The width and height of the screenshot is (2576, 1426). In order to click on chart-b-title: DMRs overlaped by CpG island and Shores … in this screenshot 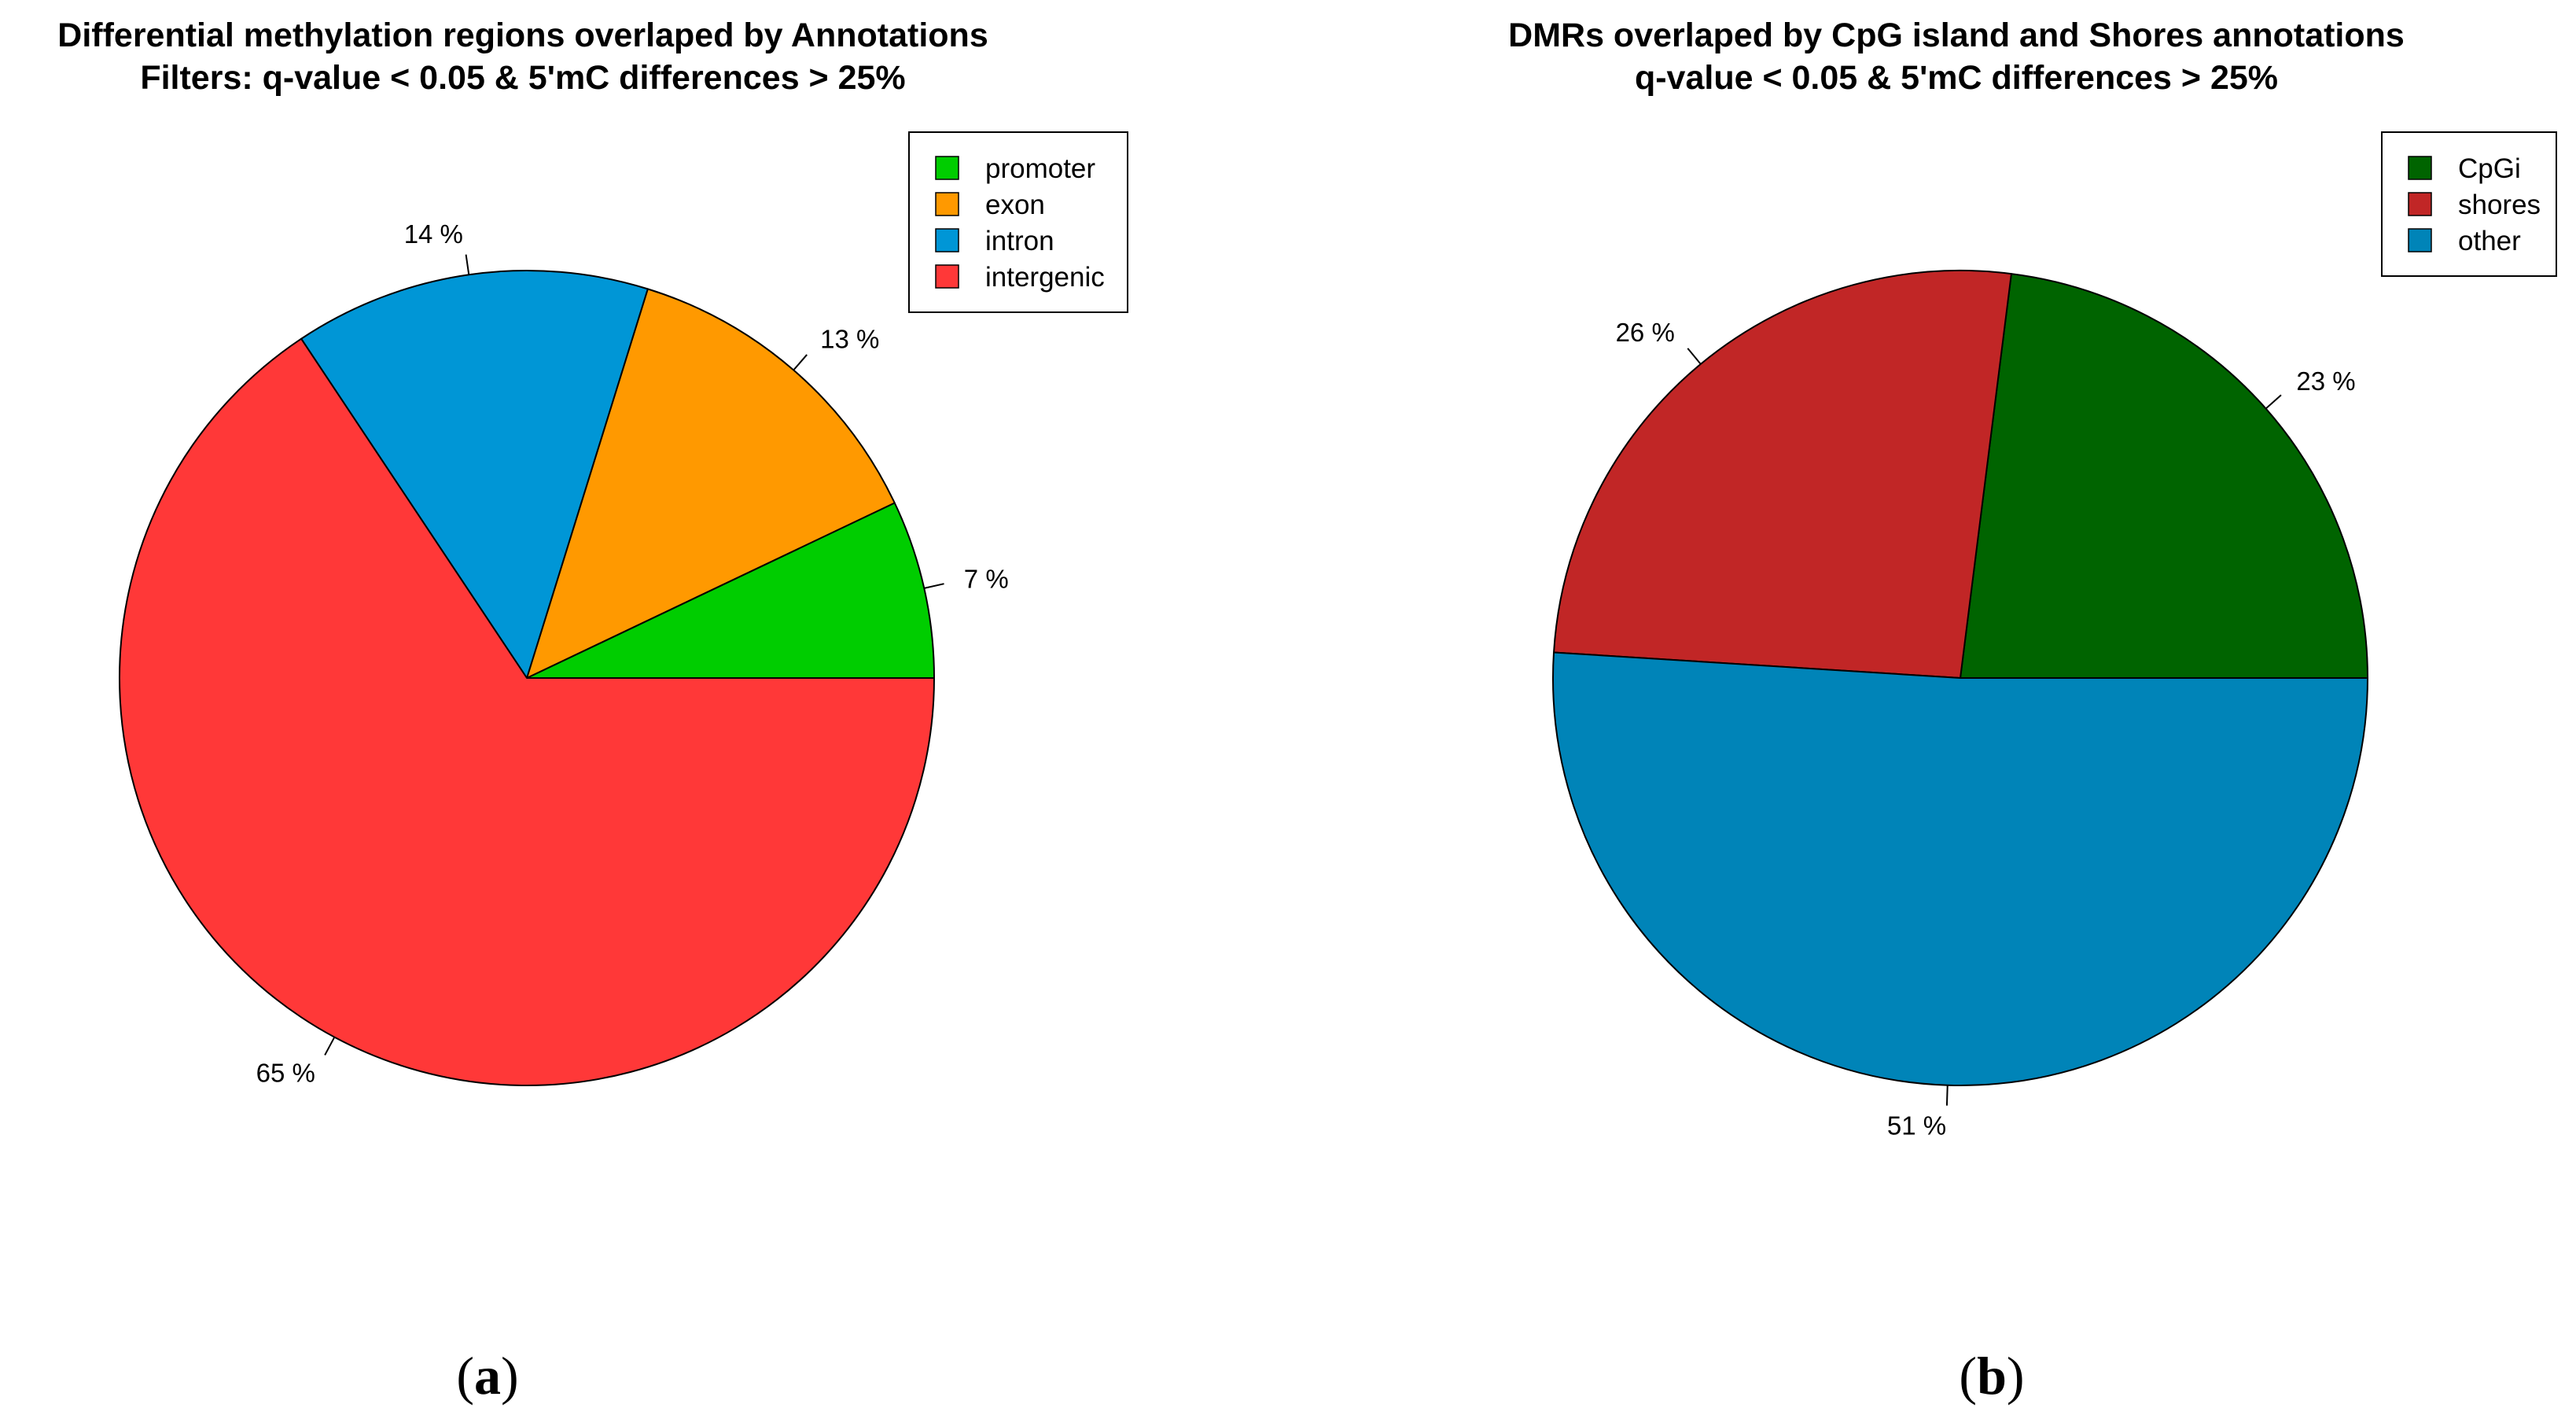, I will do `click(1957, 35)`.